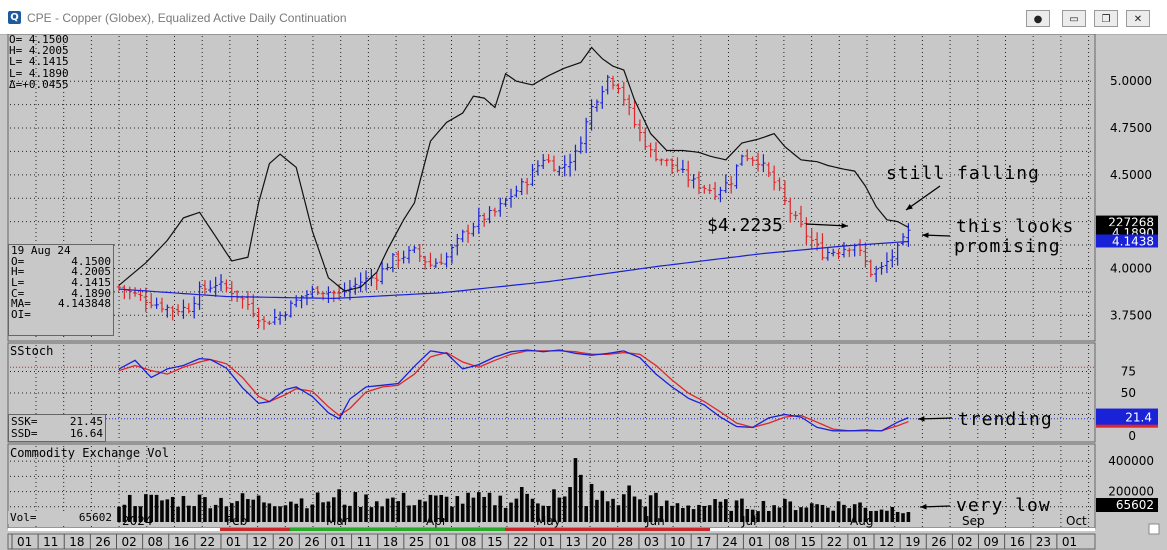 This screenshot has width=1167, height=550. What do you see at coordinates (23, 517) in the screenshot?
I see `vol-label: Vol=` at bounding box center [23, 517].